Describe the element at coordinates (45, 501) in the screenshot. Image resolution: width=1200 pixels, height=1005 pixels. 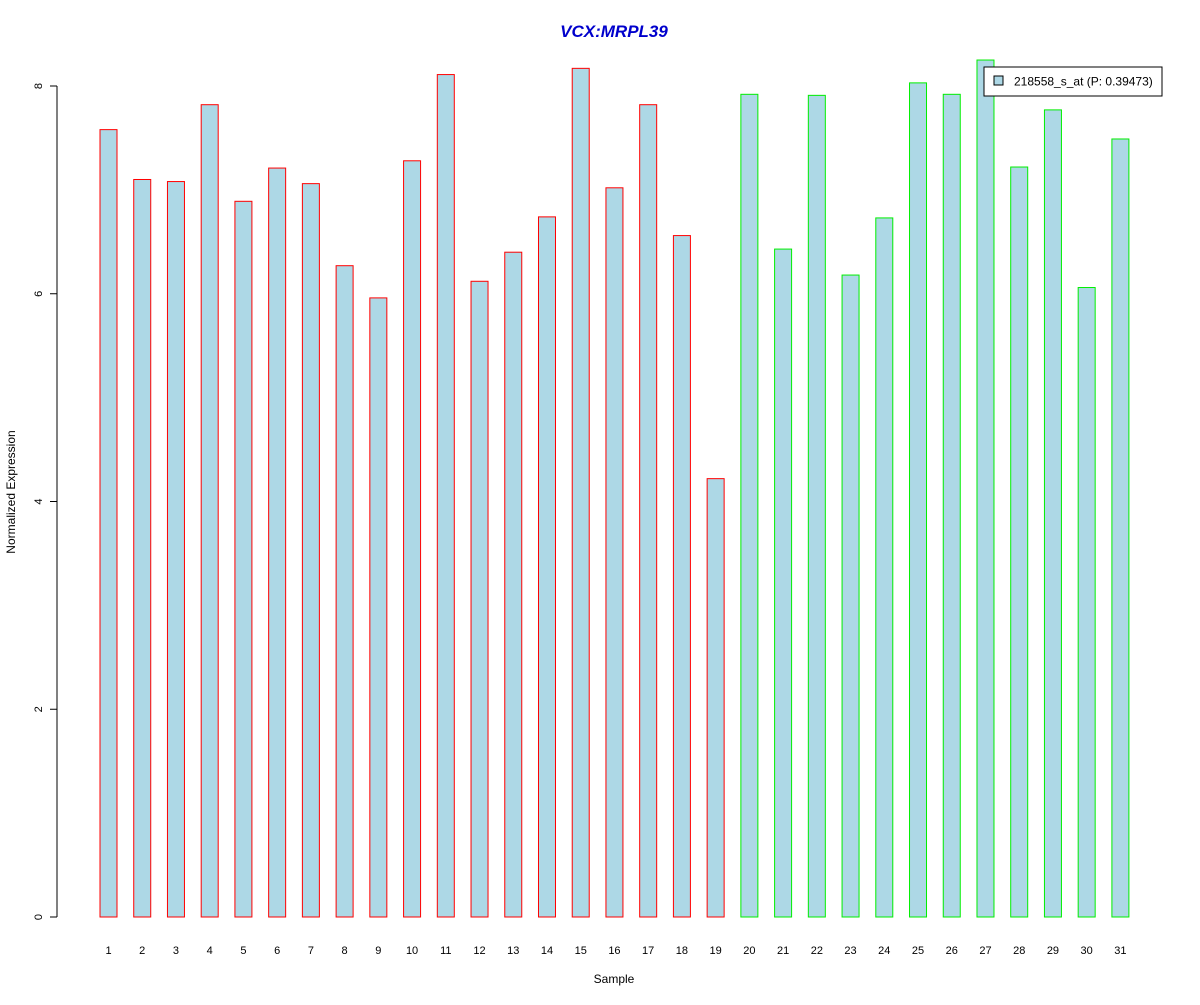
I see `y-axis: 0 2 4 6 8` at that location.